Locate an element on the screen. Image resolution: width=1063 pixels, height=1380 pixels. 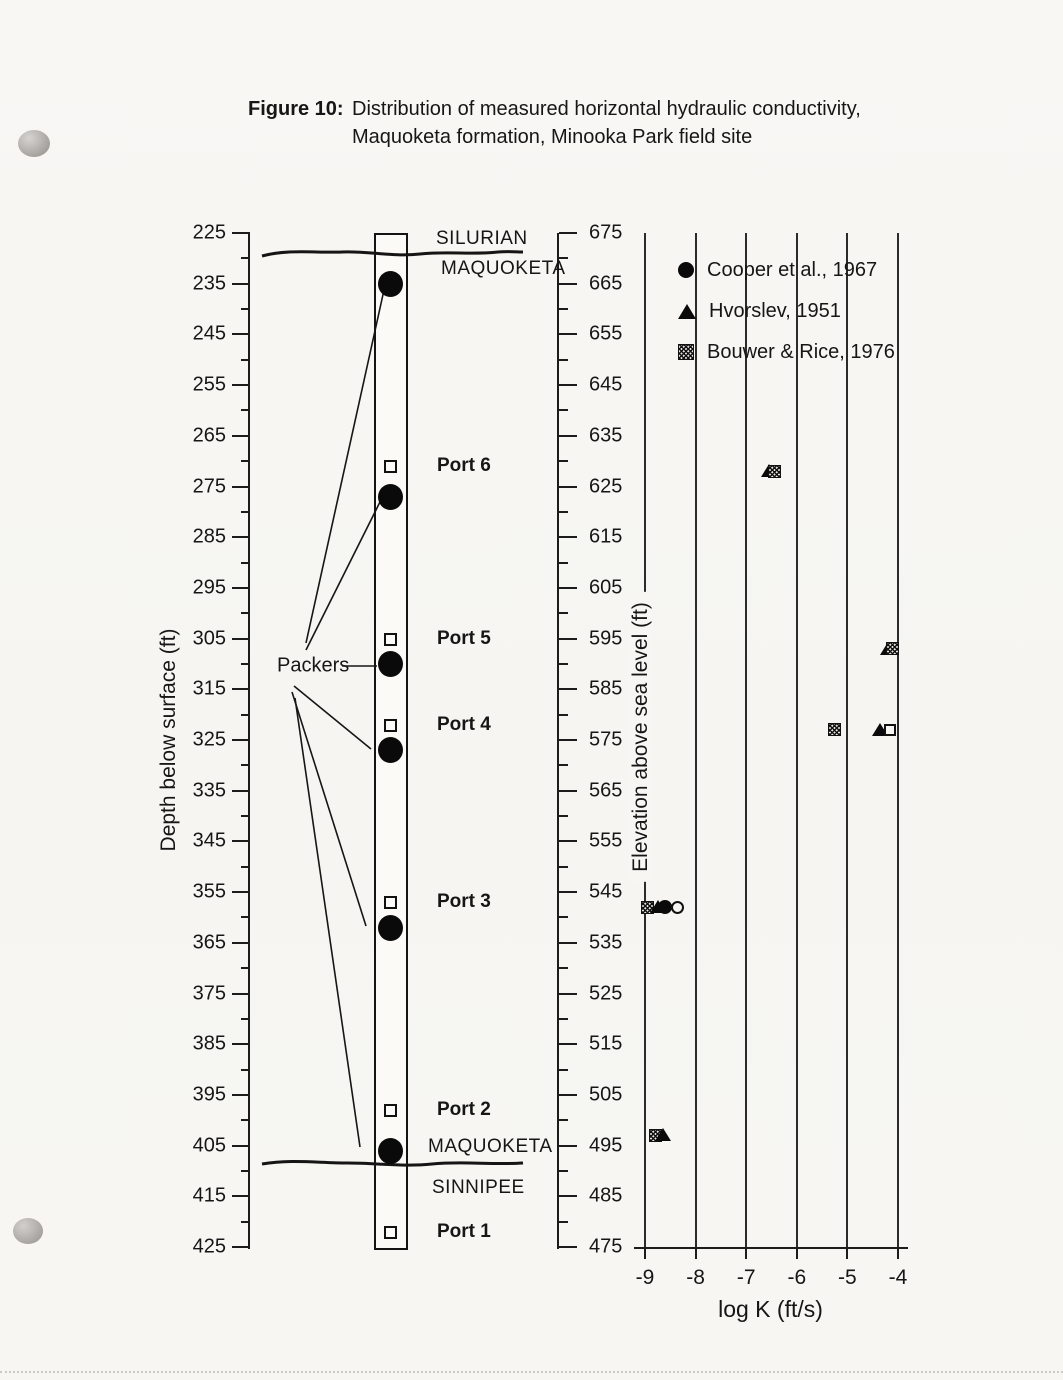
port-label: Port 3 is located at coordinates (464, 902).